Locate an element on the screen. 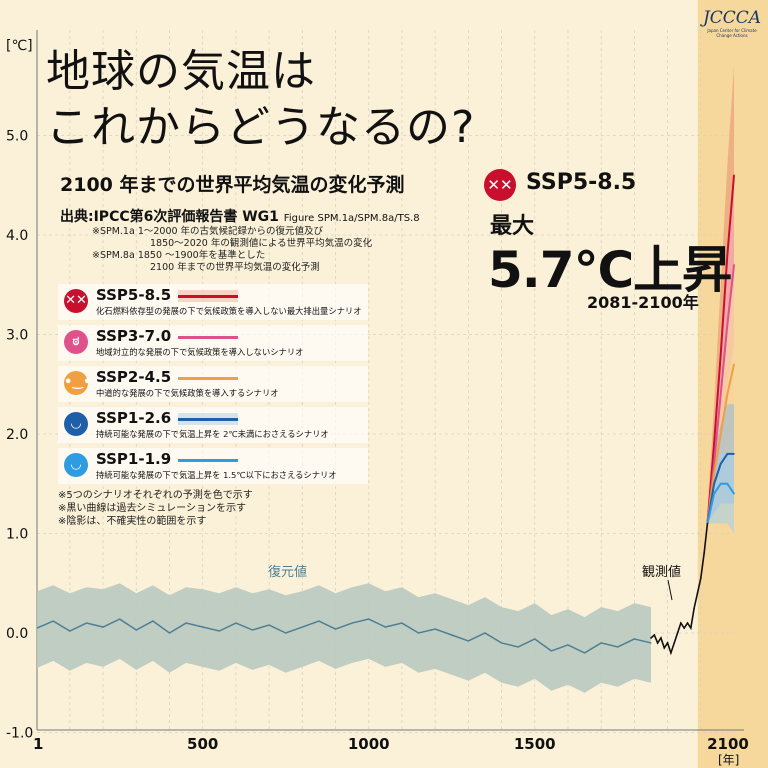  y-tick-label: 4.0 is located at coordinates (17, 236).